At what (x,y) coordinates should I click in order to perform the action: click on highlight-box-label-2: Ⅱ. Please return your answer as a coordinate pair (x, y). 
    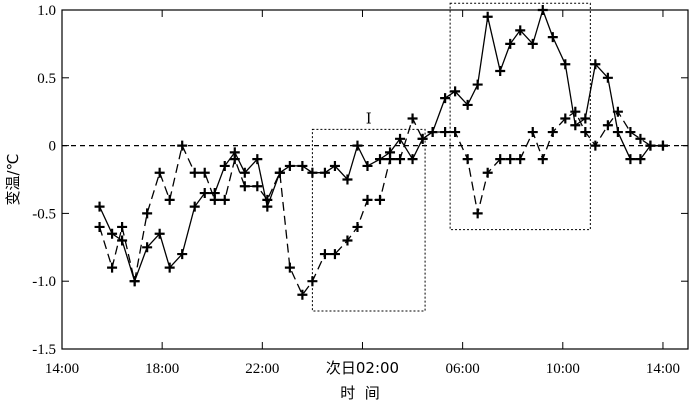
    Looking at the image, I should click on (520, 0).